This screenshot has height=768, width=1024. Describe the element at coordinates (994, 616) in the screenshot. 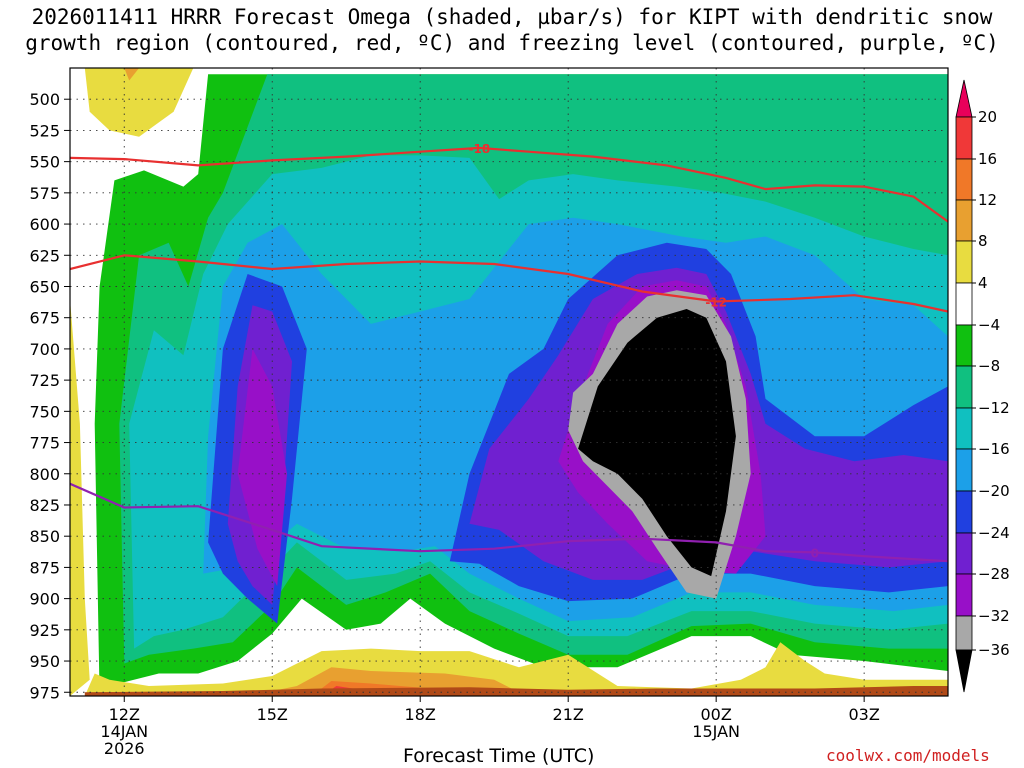

I see `colorbar-label: −32` at that location.